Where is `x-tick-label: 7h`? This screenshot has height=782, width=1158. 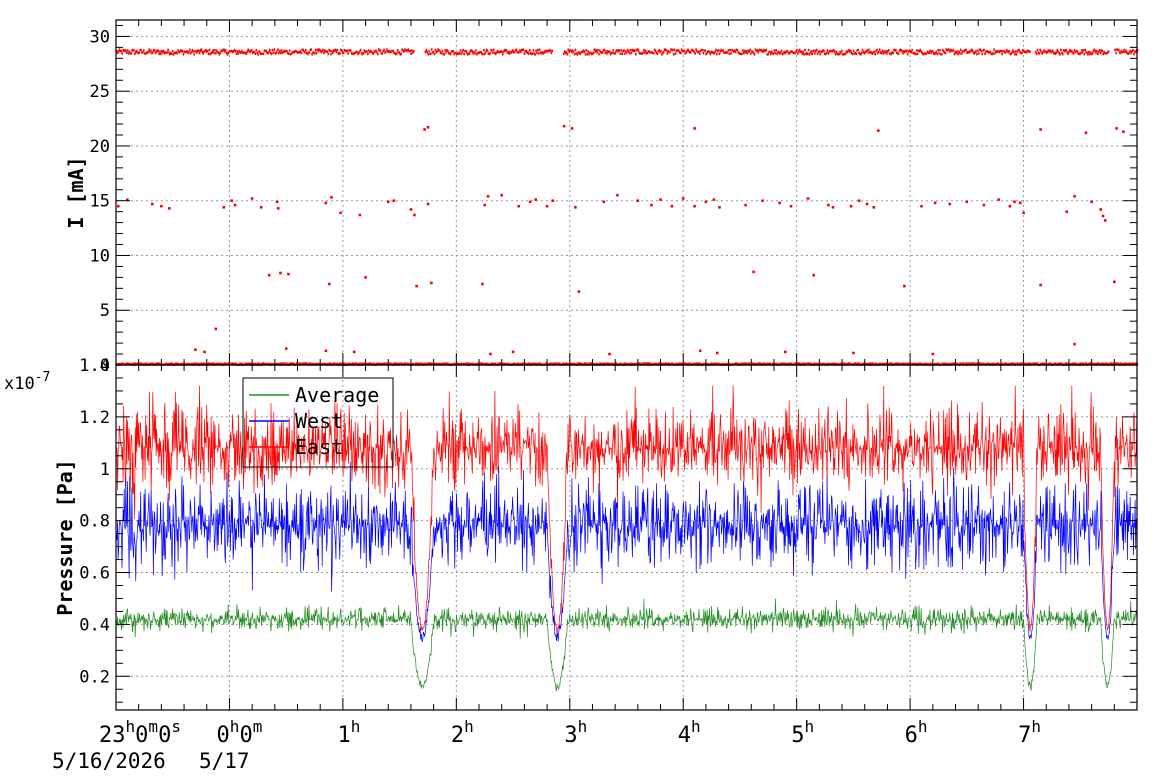 x-tick-label: 7h is located at coordinates (1029, 732).